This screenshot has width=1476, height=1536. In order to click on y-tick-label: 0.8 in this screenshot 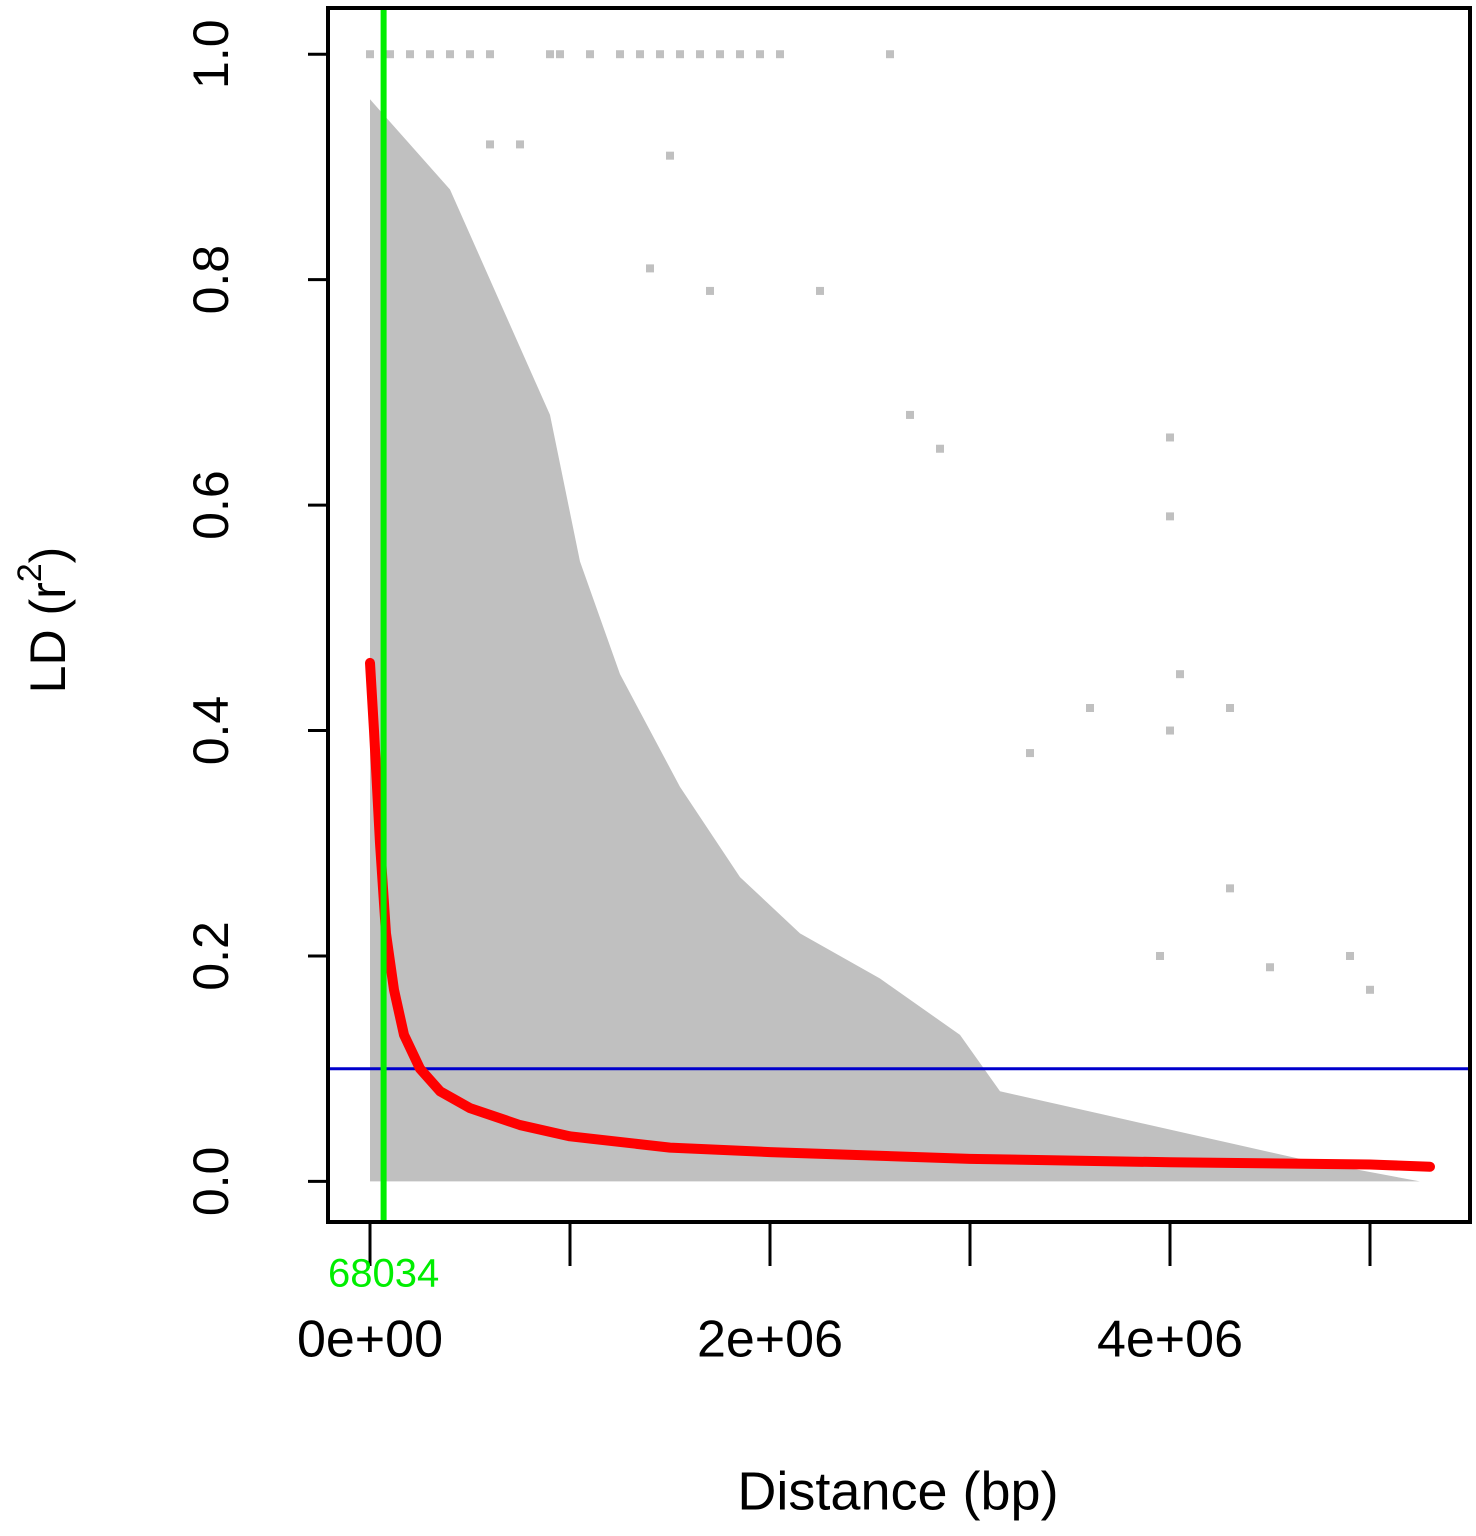, I will do `click(211, 280)`.